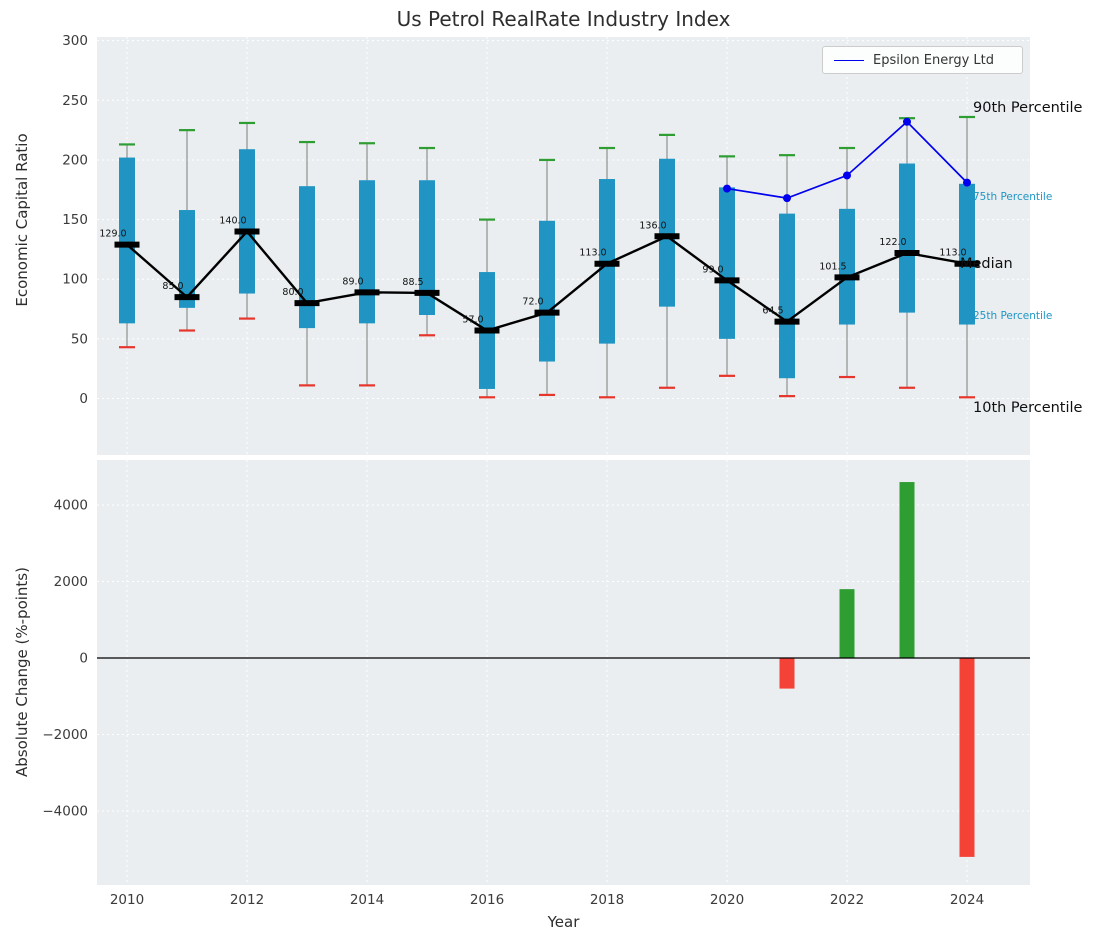 The height and width of the screenshot is (942, 1111). Describe the element at coordinates (712, 269) in the screenshot. I see `median-value-label-2020: 99.0` at that location.